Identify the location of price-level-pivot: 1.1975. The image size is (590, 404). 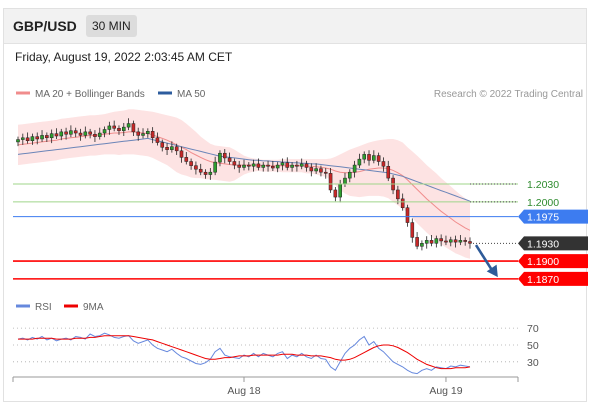
(300, 216).